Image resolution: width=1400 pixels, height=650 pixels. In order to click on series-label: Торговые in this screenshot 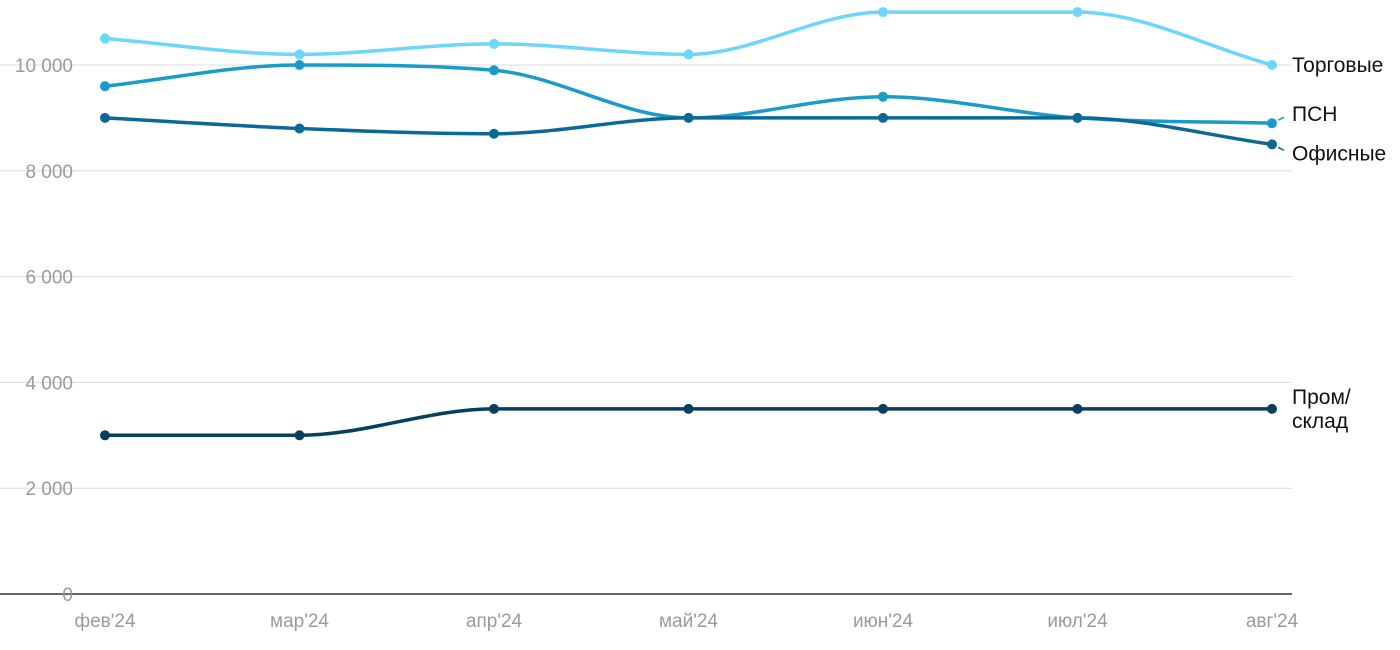, I will do `click(1337, 65)`.